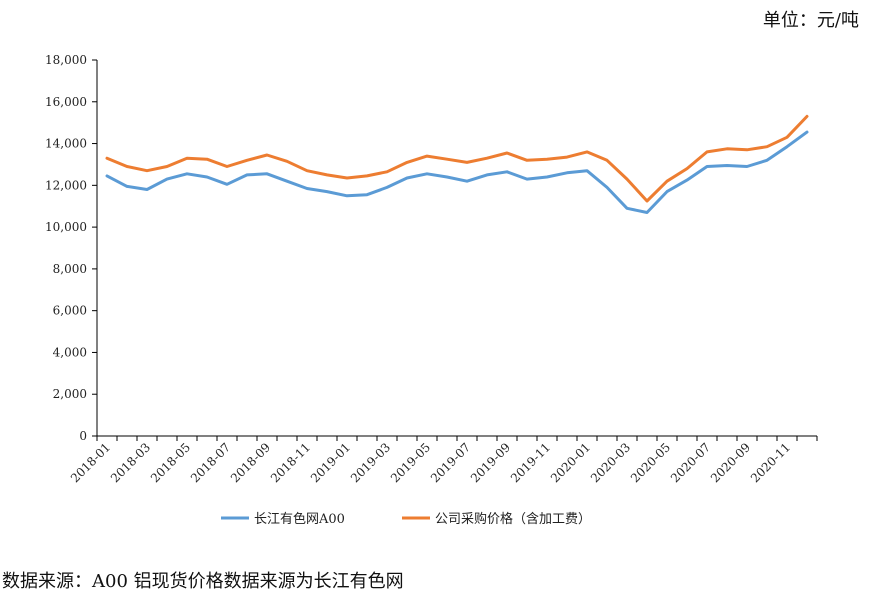 This screenshot has width=879, height=598. What do you see at coordinates (250, 462) in the screenshot?
I see `x-tick-label: 2018-09` at bounding box center [250, 462].